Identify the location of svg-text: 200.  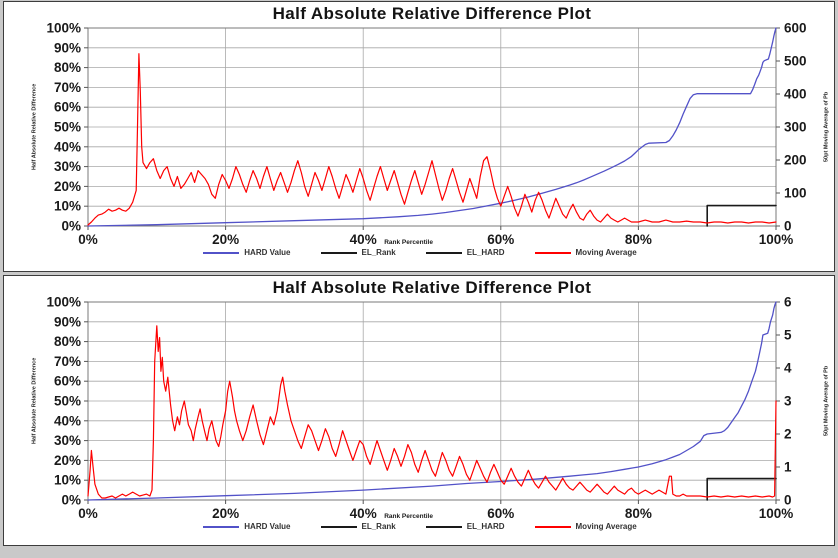
(795, 160).